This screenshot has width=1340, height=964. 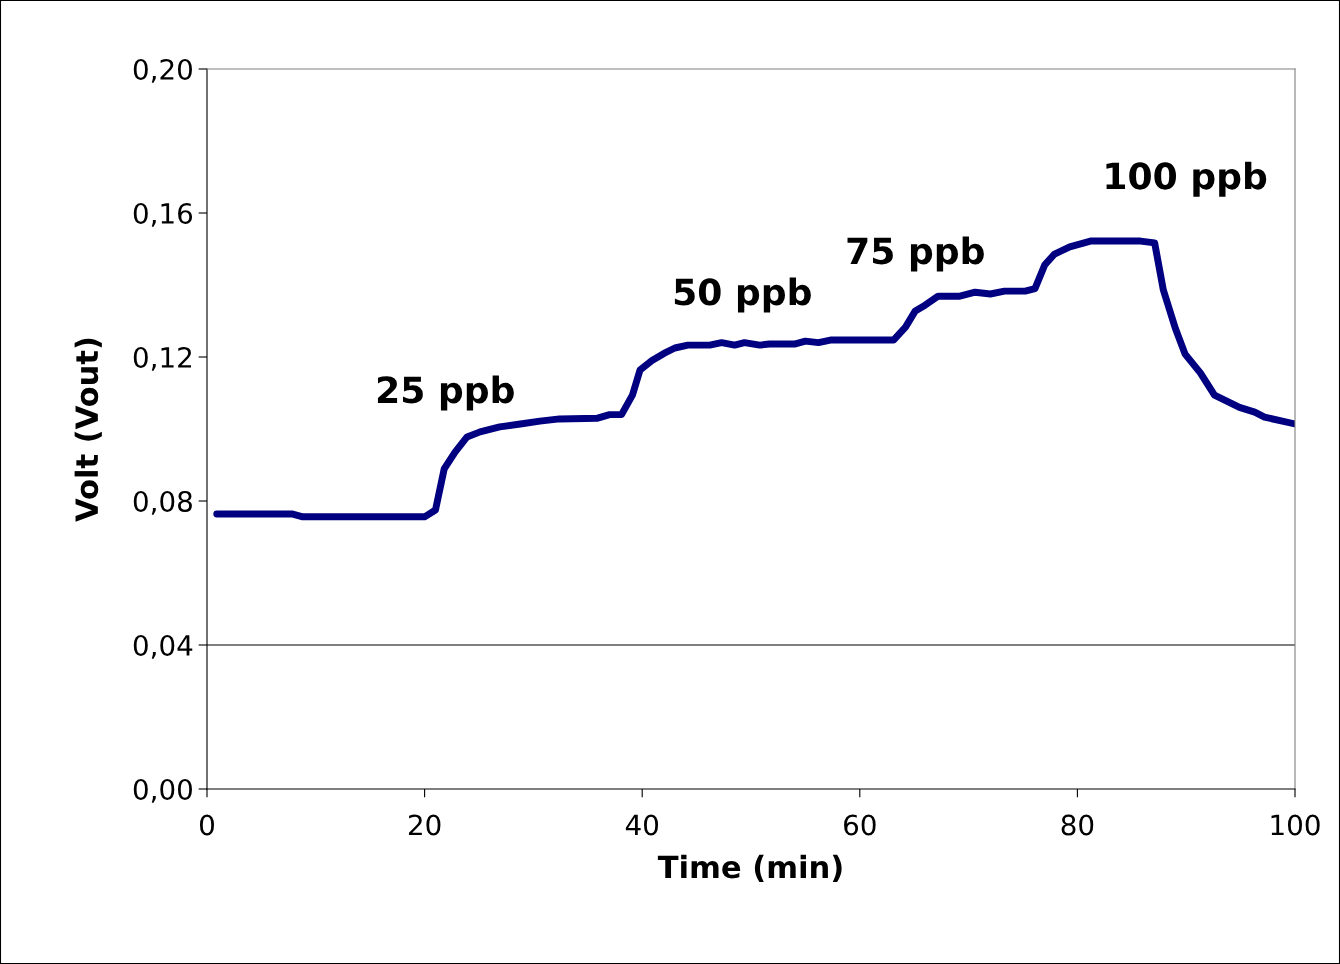 What do you see at coordinates (162, 70) in the screenshot?
I see `y-tick-label: 0,20` at bounding box center [162, 70].